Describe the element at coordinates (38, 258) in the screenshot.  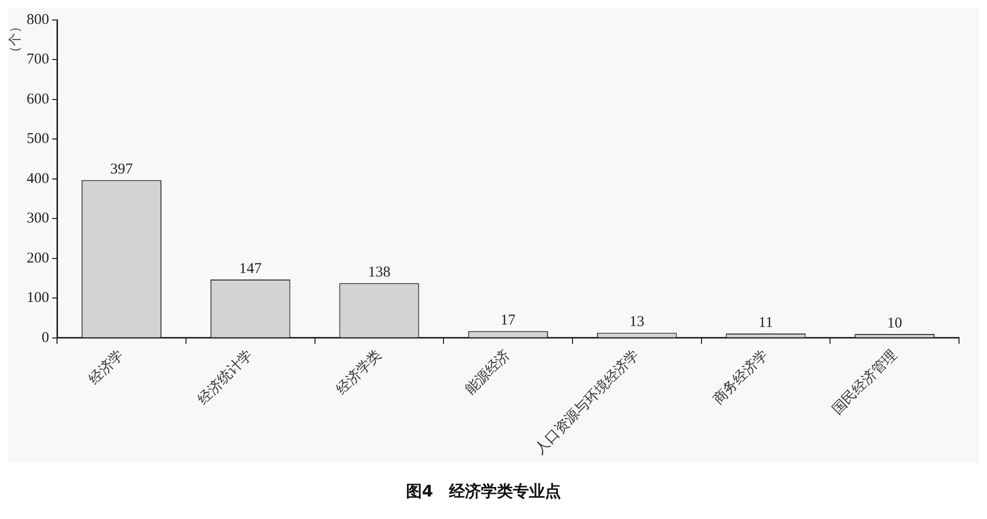
I see `y-tick-label: 200` at that location.